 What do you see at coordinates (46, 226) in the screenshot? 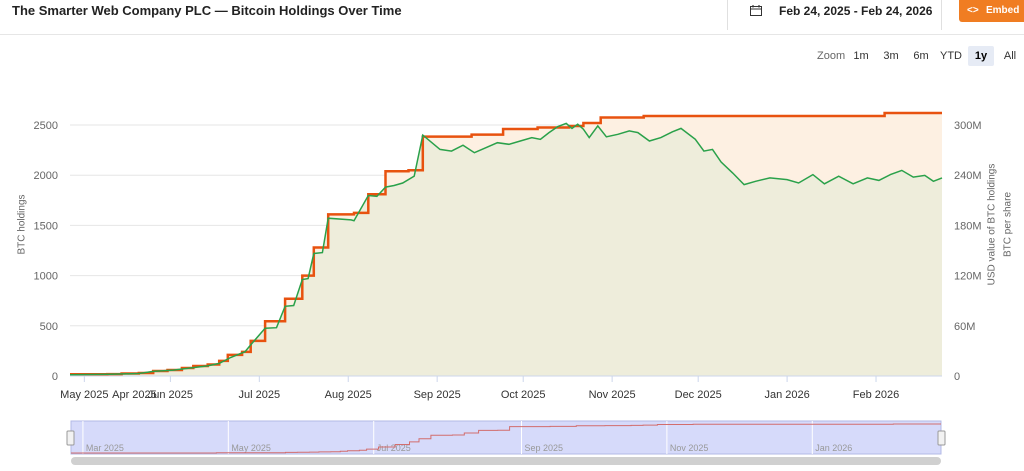
I see `y-left-tick-label: 1500` at bounding box center [46, 226].